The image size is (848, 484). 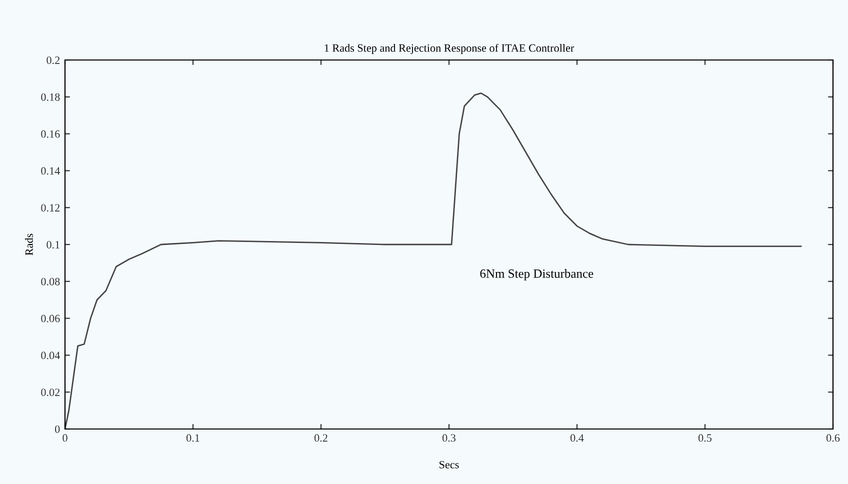 What do you see at coordinates (537, 274) in the screenshot?
I see `annotation: 6Nm Step Disturbance` at bounding box center [537, 274].